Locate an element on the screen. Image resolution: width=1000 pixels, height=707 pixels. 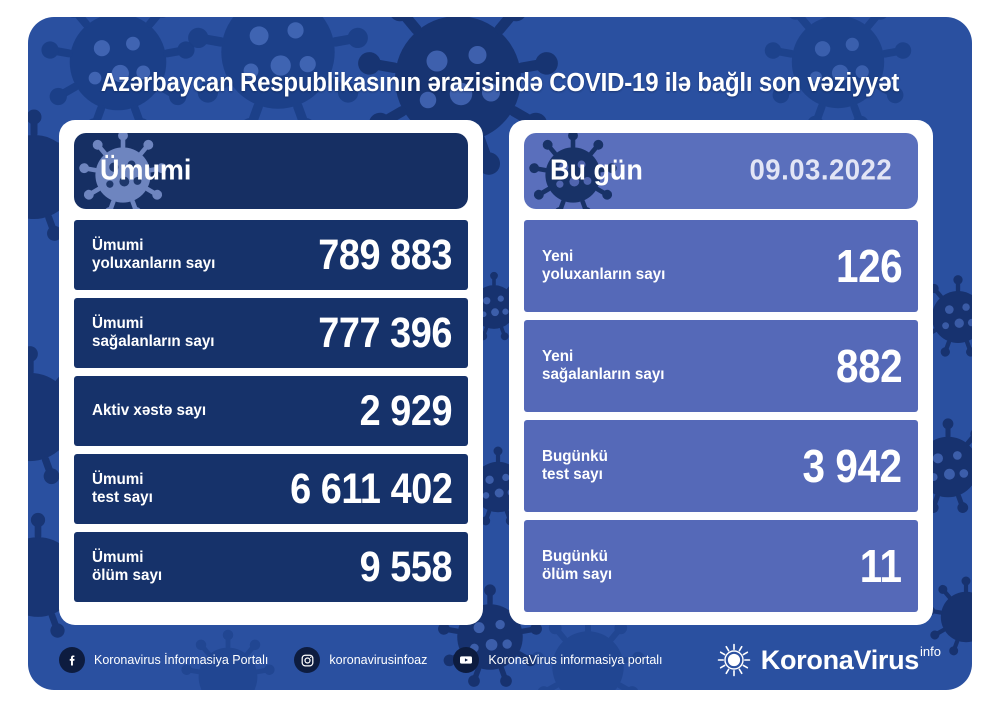
stat-label: Ümumi yoluxanların sayı is located at coordinates (154, 254).